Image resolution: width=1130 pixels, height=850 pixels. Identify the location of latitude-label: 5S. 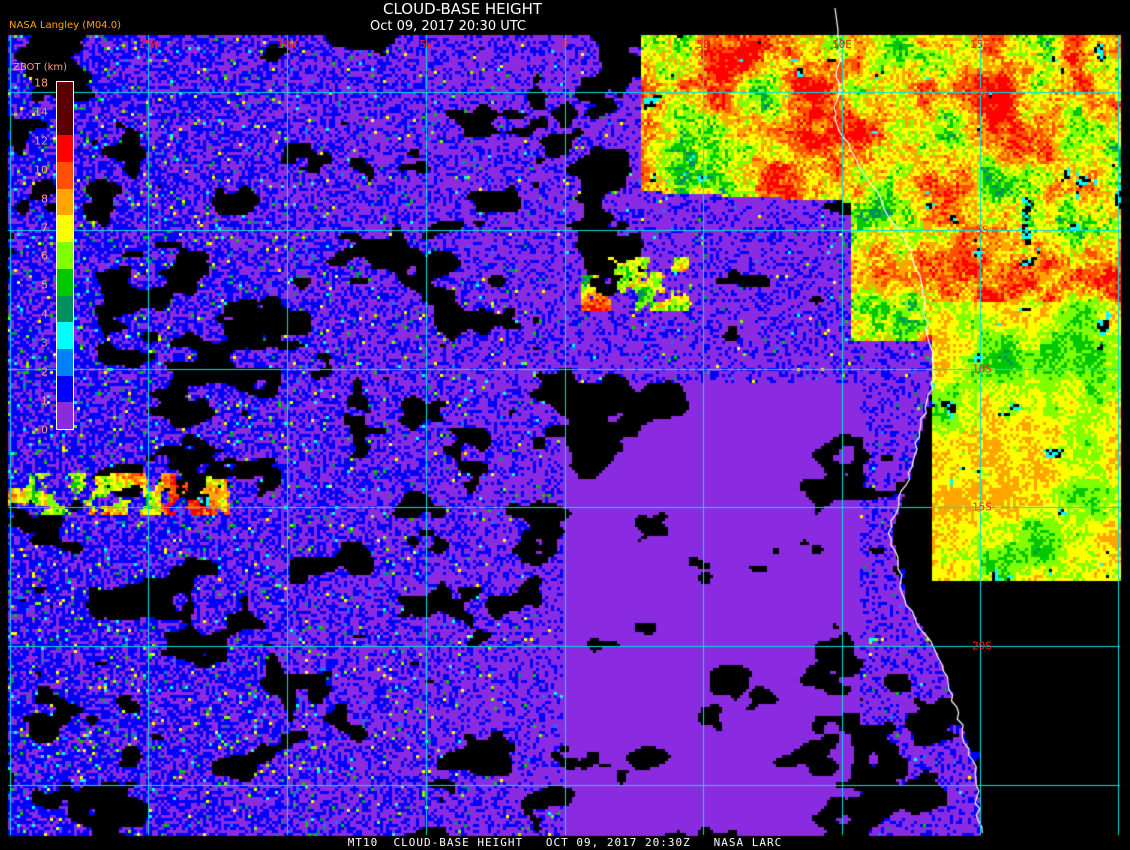
(982, 230).